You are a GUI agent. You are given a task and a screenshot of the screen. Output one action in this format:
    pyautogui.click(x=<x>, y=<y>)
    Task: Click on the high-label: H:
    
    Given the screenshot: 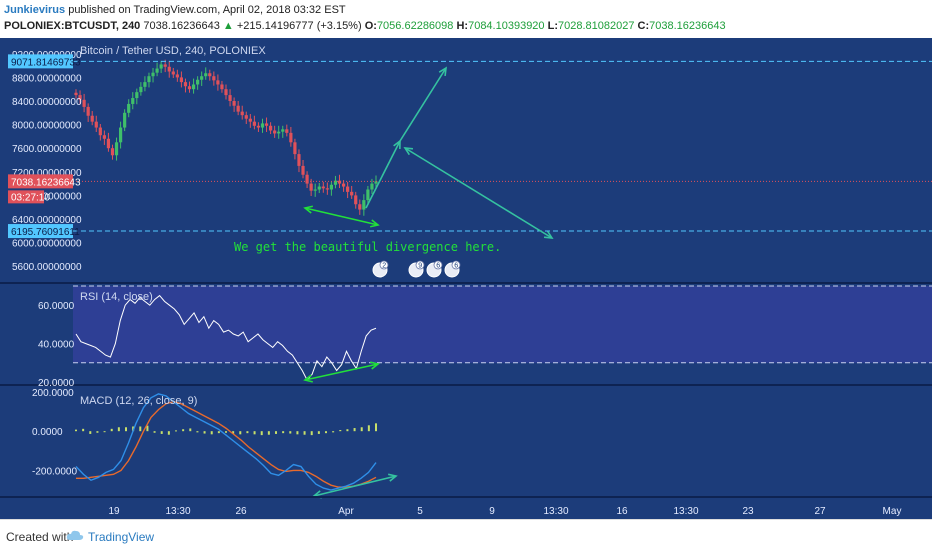 What is the action you would take?
    pyautogui.click(x=462, y=26)
    